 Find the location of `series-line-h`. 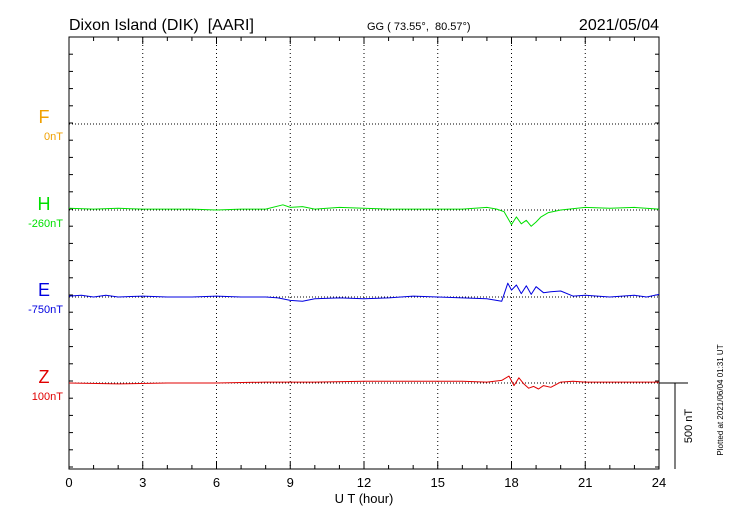

series-line-h is located at coordinates (364, 215).